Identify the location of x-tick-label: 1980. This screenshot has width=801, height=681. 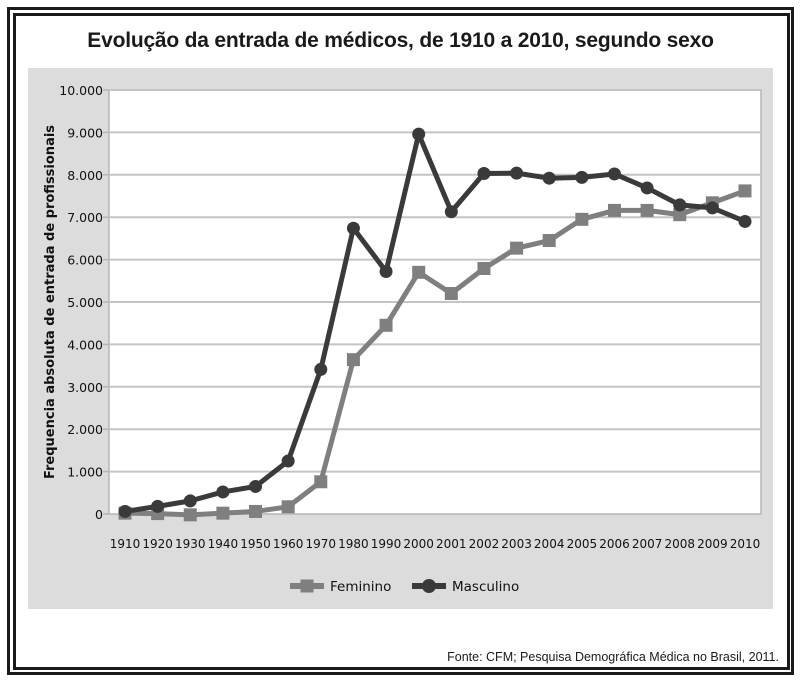
(353, 544).